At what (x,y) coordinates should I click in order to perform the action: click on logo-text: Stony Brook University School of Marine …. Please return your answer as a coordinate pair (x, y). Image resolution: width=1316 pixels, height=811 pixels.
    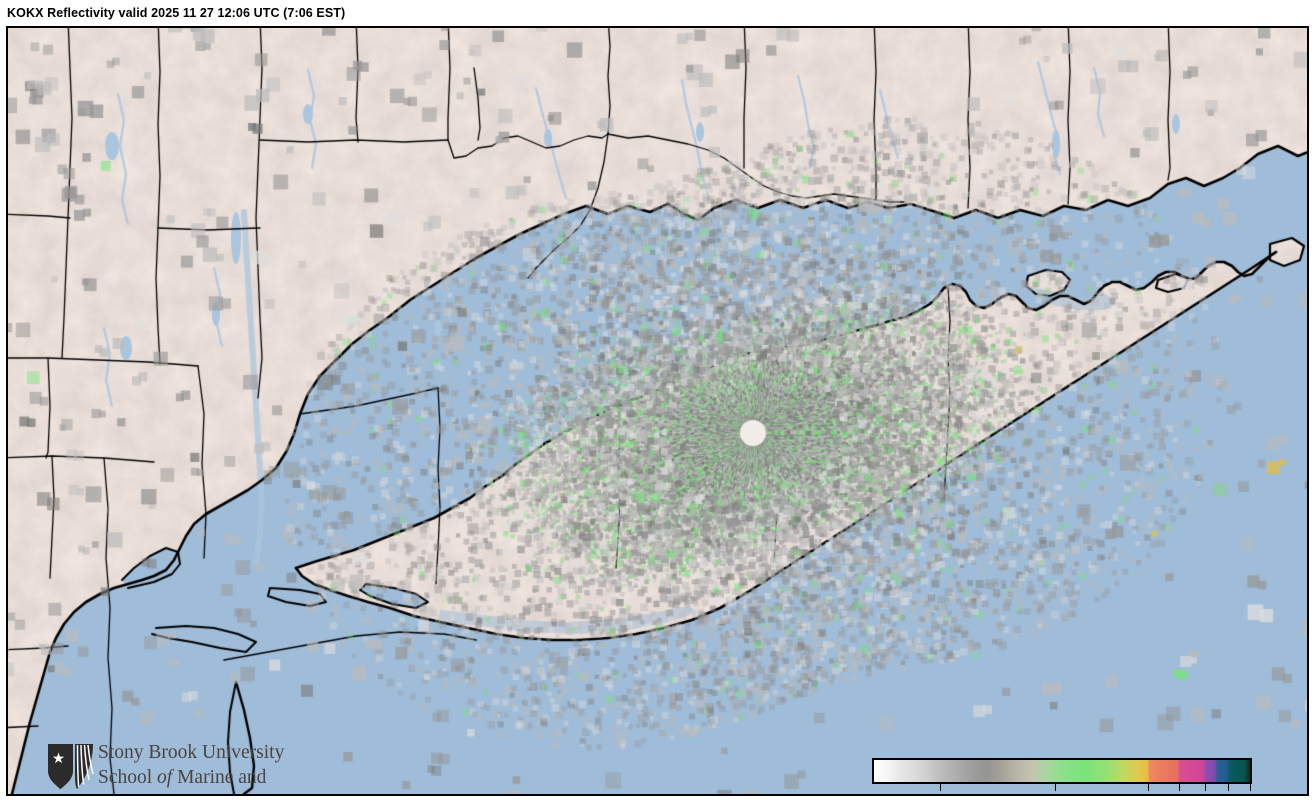
    Looking at the image, I should click on (205, 767).